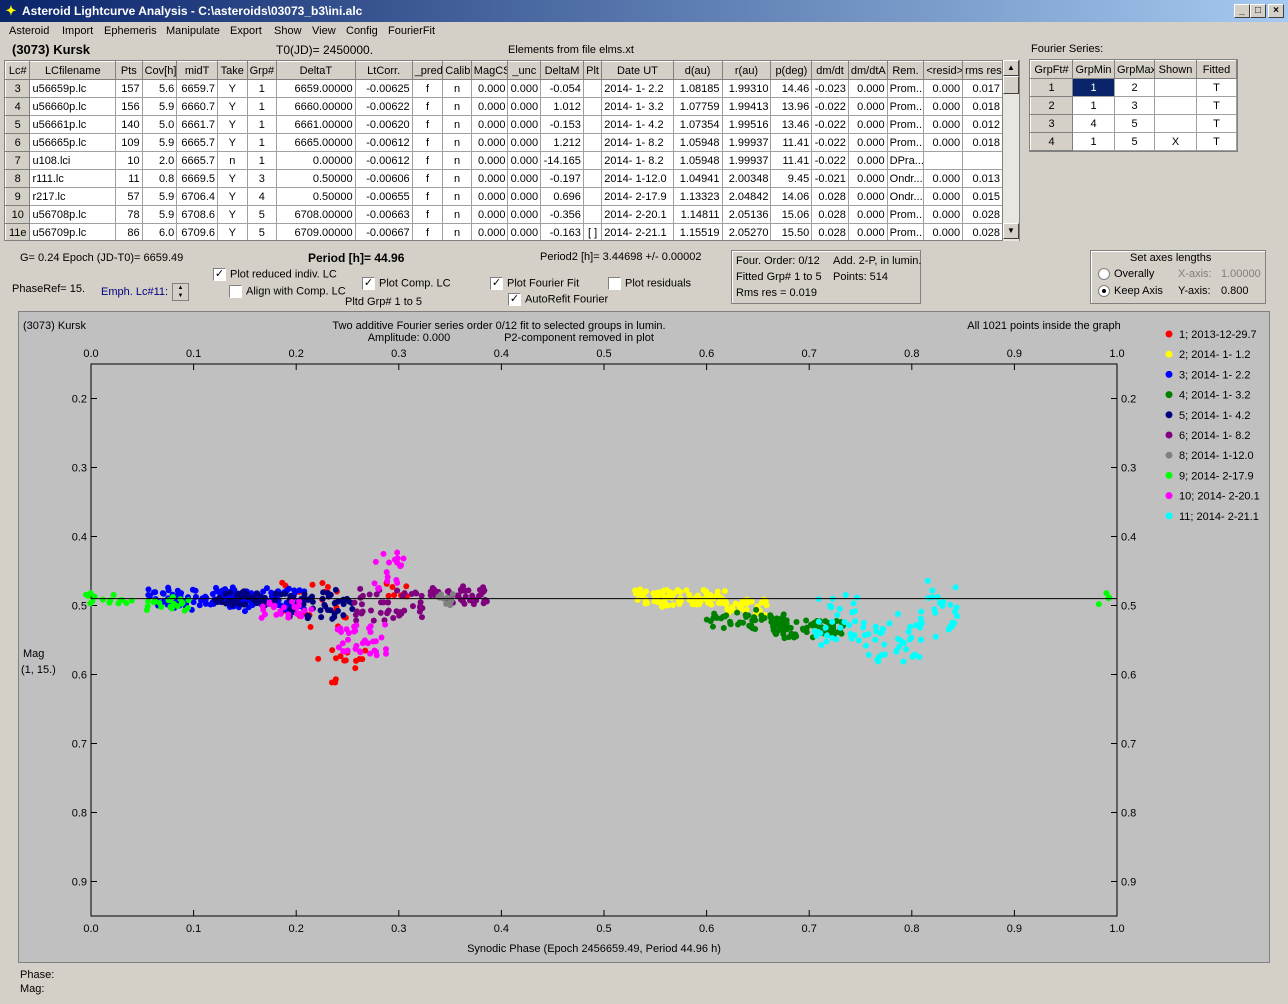  What do you see at coordinates (637, 106) in the screenshot?
I see `table-cell: 2014- 1- 3.2` at bounding box center [637, 106].